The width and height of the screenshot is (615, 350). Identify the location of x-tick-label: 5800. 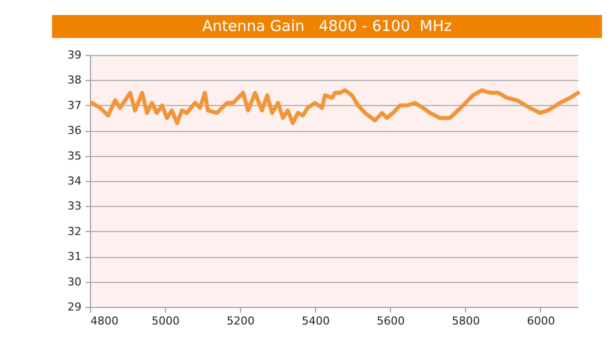
(466, 321).